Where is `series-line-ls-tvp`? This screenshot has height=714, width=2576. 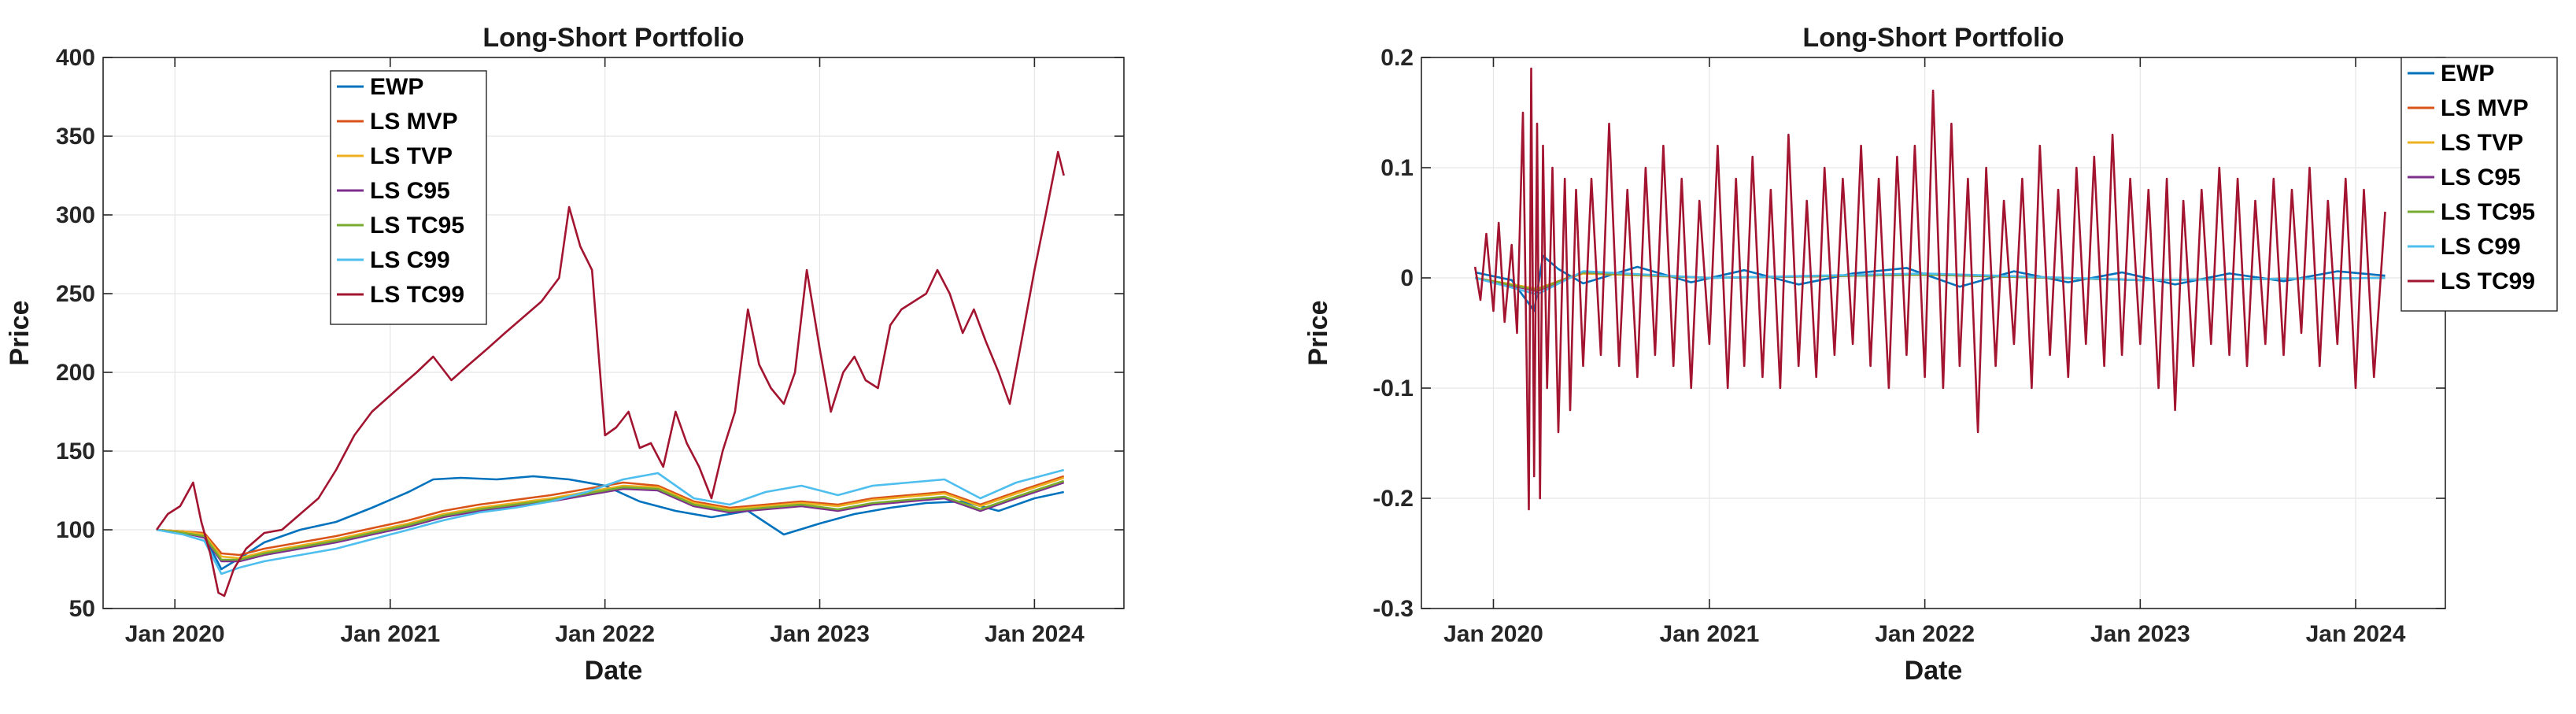 series-line-ls-tvp is located at coordinates (610, 518).